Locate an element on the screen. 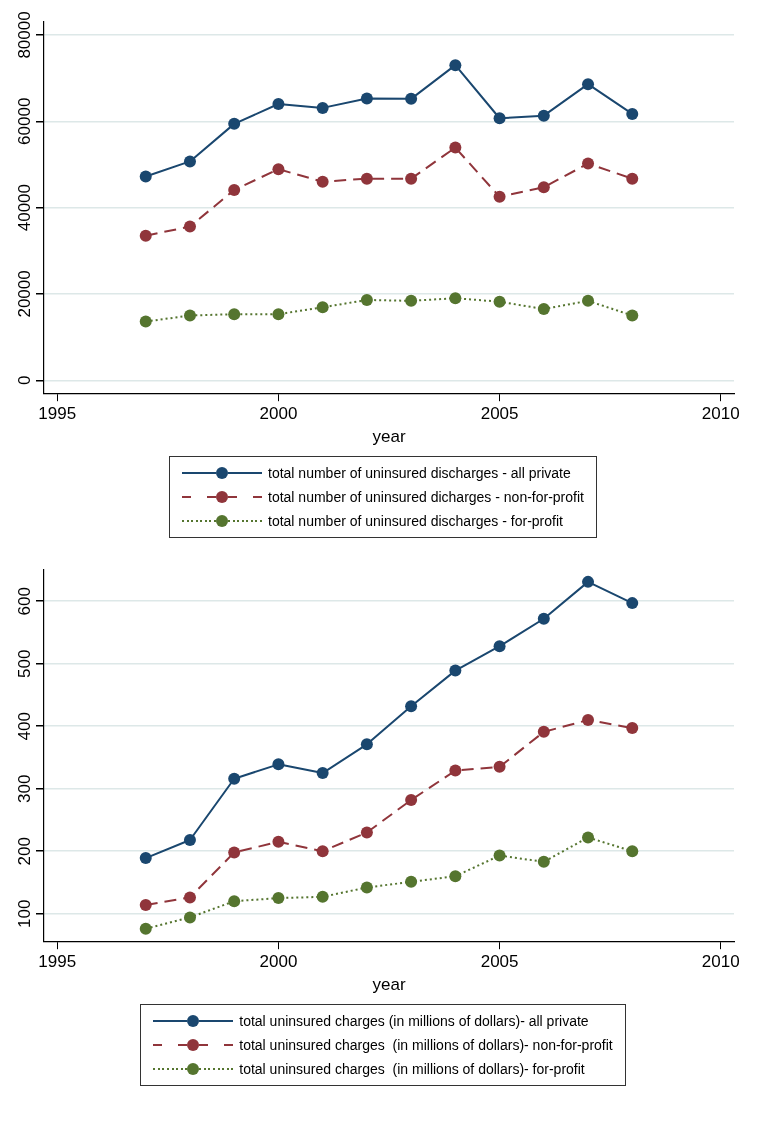  legend-label: total number of uninsured discharges - for-profit is located at coordinates (415, 521).